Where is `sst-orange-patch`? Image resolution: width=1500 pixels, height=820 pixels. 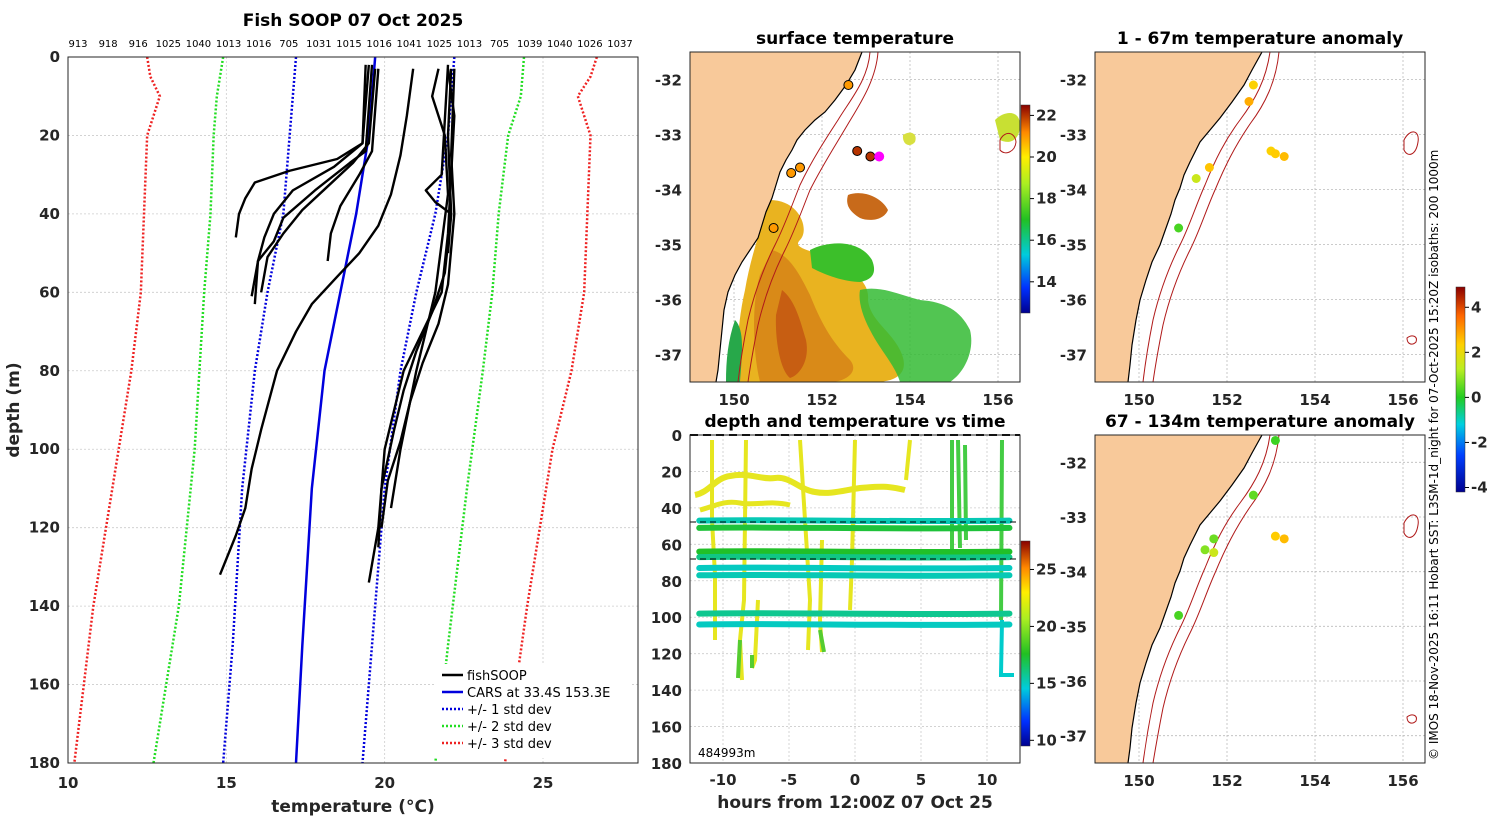
sst-orange-patch is located at coordinates (867, 206).